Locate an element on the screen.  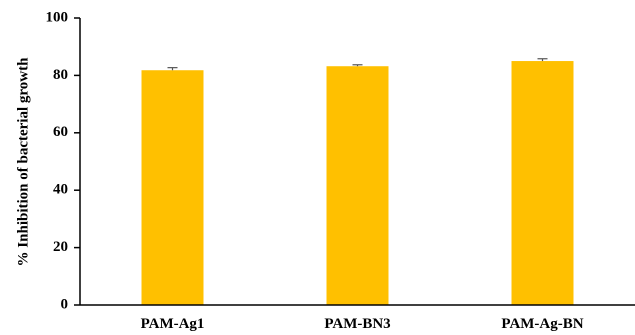
x-category-label: PAM-BN3 is located at coordinates (357, 324).